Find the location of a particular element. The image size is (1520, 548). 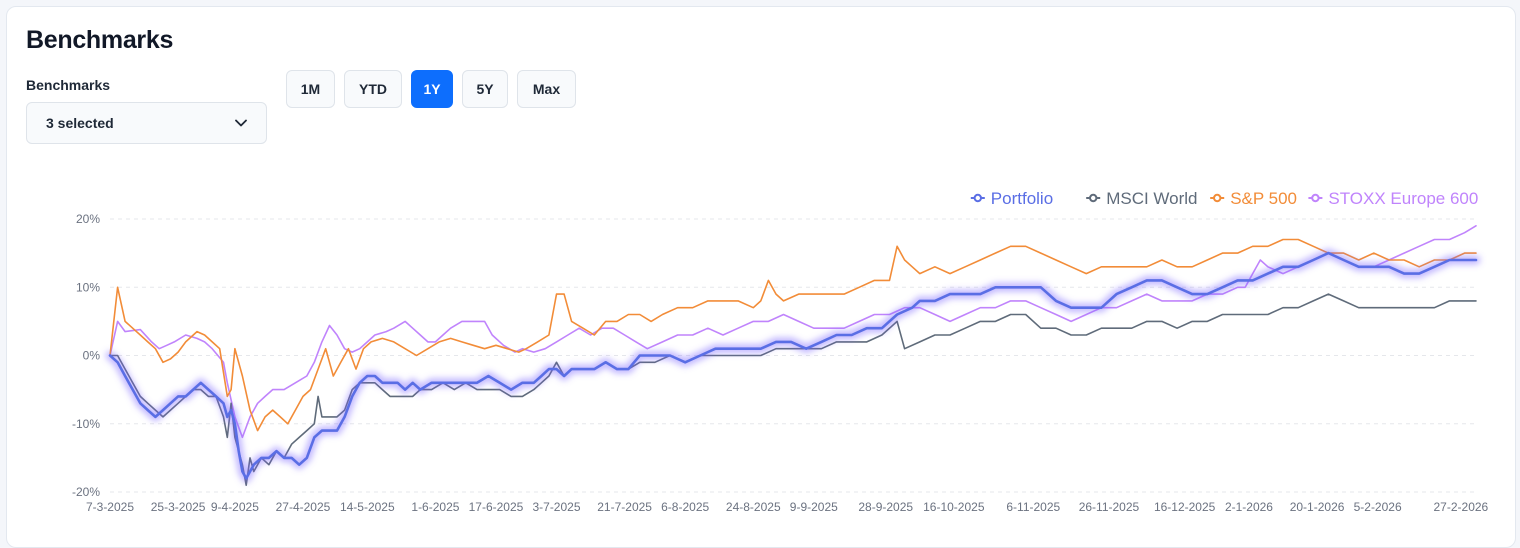

x-tick-label: 5-2-2026 is located at coordinates (1378, 507).